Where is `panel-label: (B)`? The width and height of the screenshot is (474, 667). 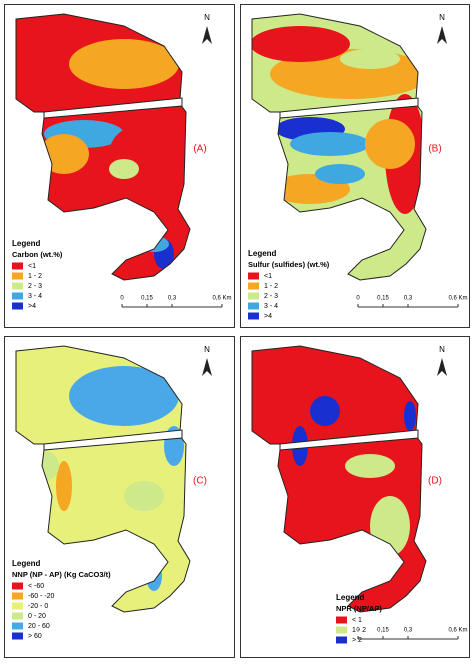 panel-label: (B) is located at coordinates (434, 149).